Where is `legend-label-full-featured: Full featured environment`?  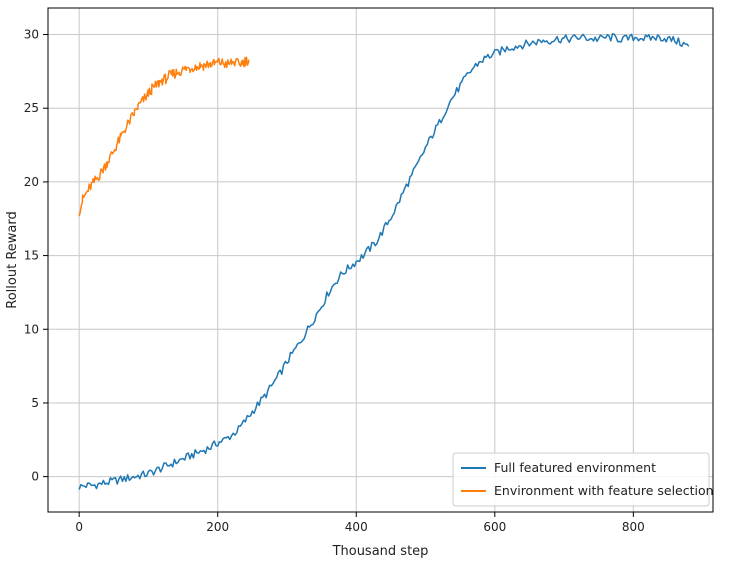 legend-label-full-featured: Full featured environment is located at coordinates (575, 467).